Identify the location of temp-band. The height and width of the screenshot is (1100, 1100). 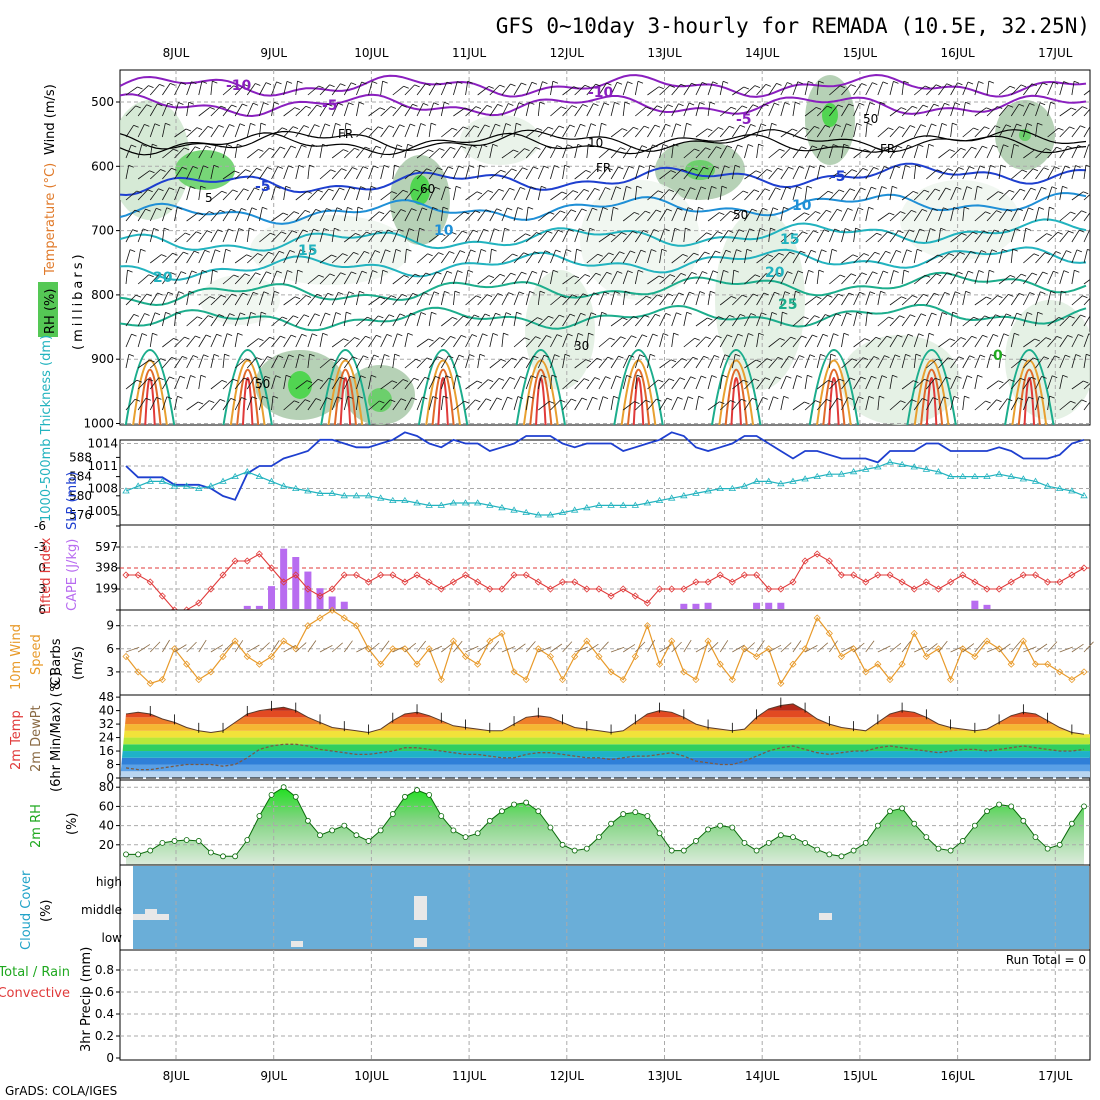
(605, 761).